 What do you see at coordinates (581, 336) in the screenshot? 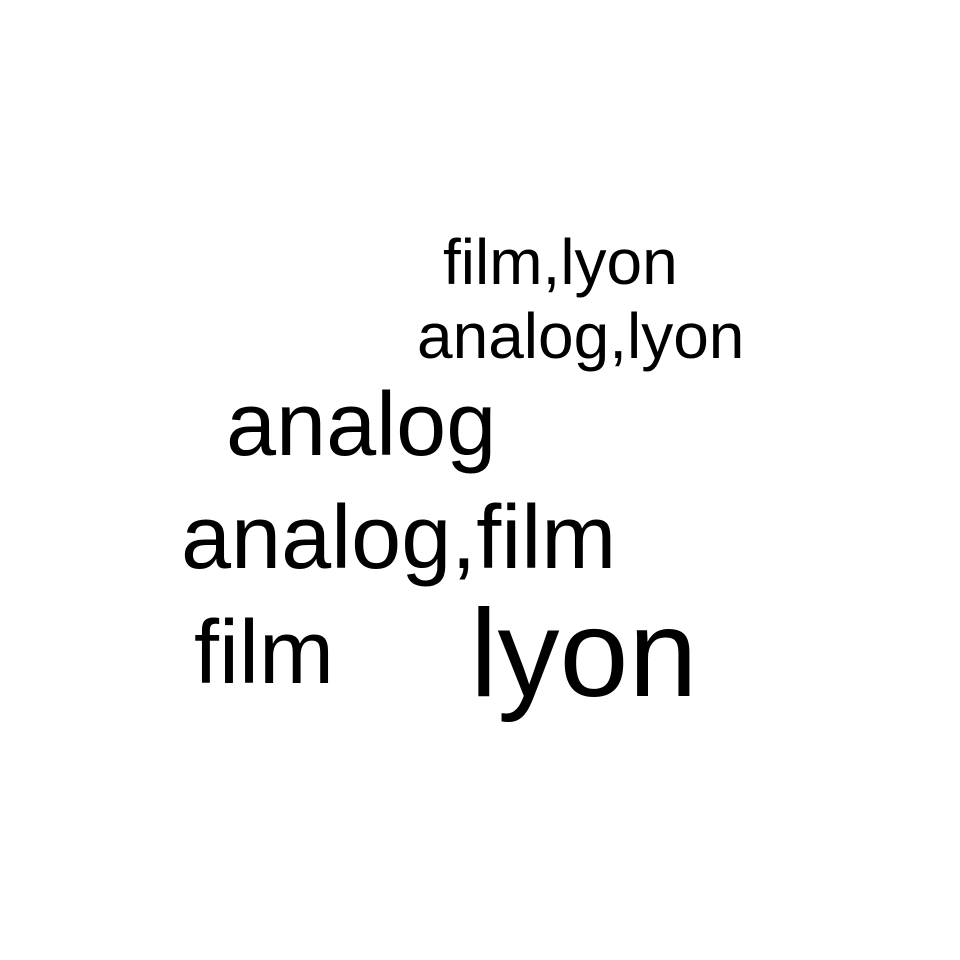
I see `word-analog-lyon: analog,lyon` at bounding box center [581, 336].